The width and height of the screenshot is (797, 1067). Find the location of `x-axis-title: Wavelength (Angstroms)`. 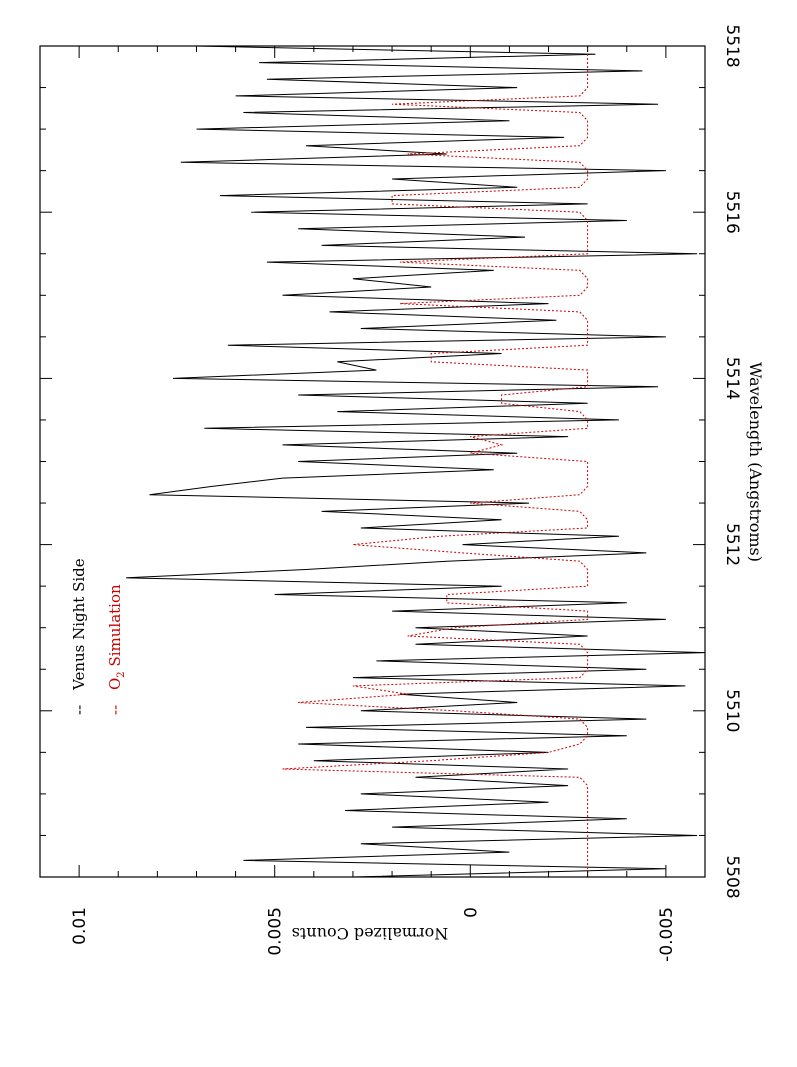

x-axis-title: Wavelength (Angstroms) is located at coordinates (755, 462).